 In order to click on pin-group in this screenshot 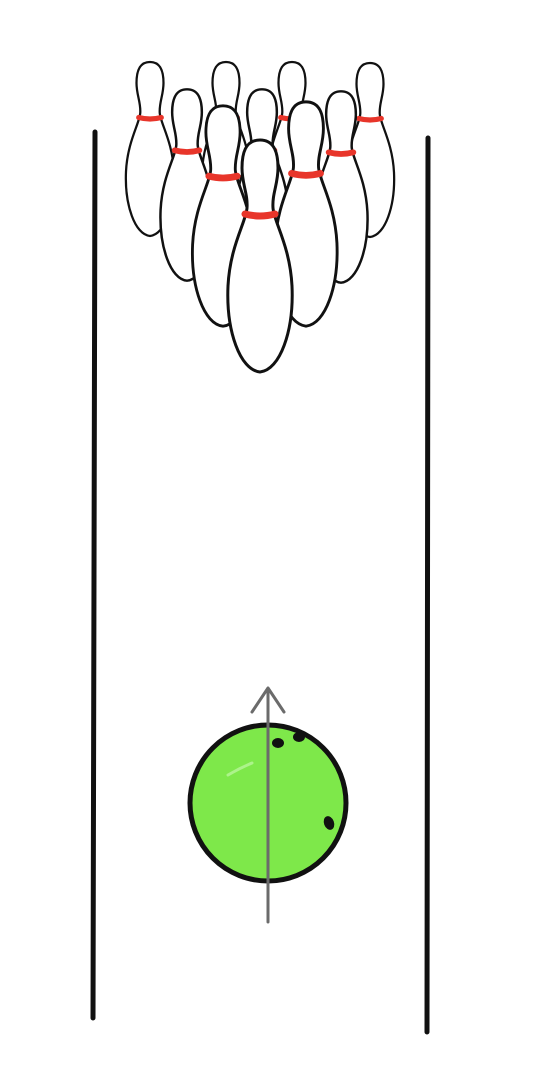, I will do `click(260, 217)`.